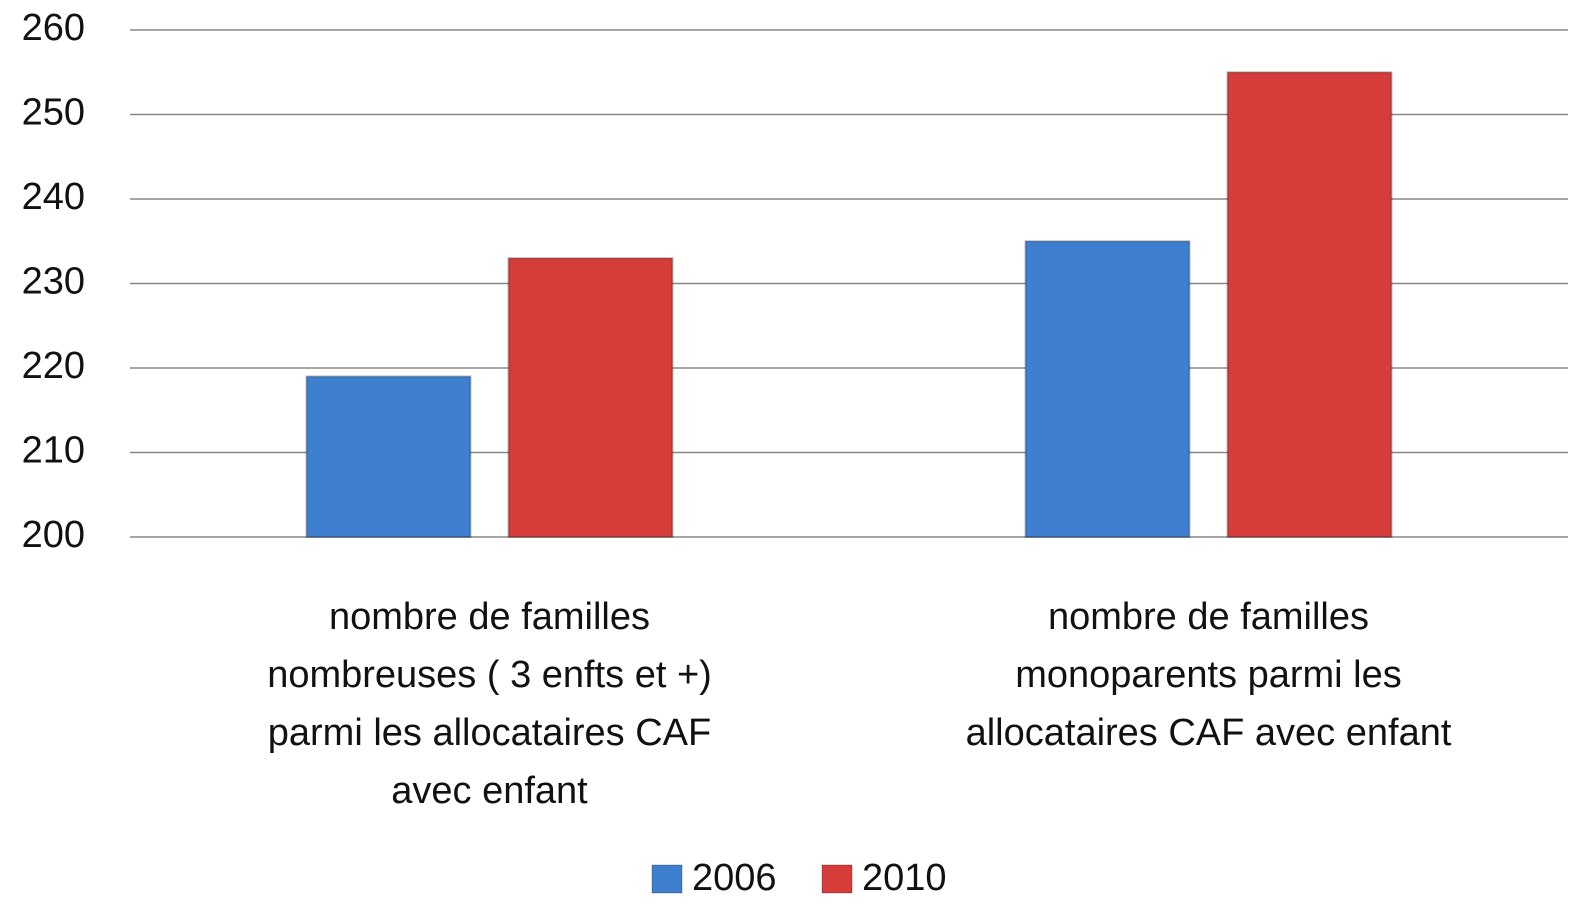 This screenshot has height=910, width=1585. I want to click on y-tick-label: 250, so click(53, 113).